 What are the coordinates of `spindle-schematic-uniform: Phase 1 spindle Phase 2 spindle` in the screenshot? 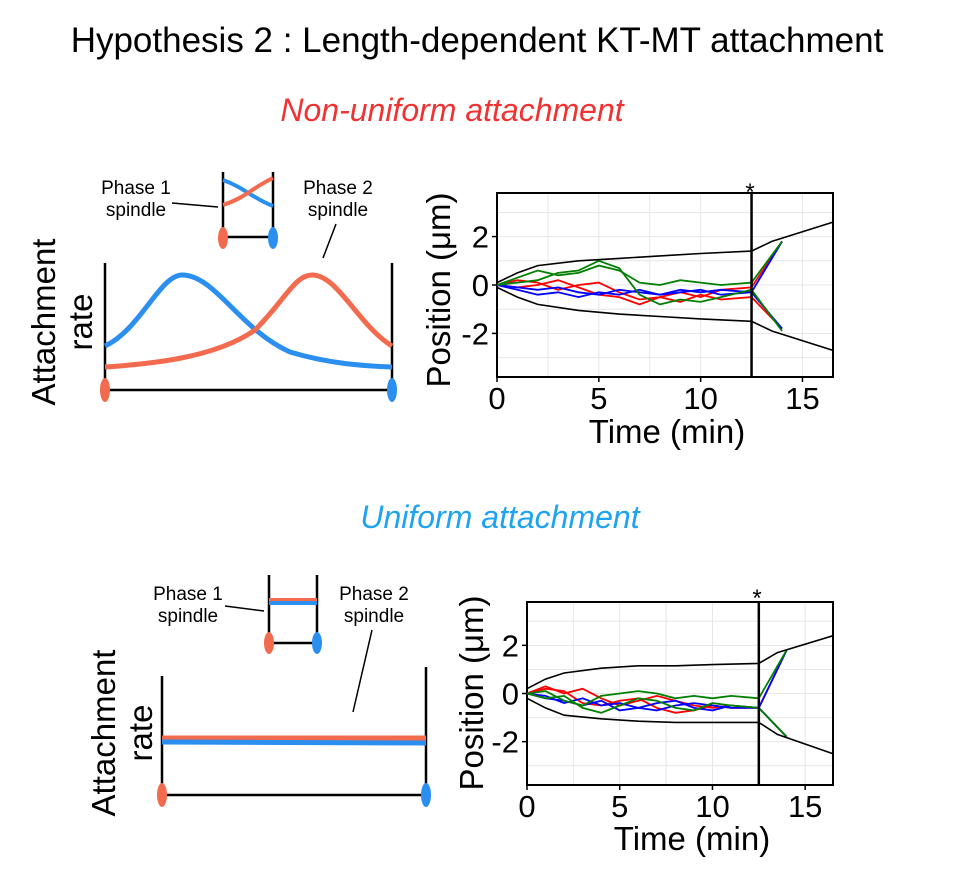 It's located at (281, 644).